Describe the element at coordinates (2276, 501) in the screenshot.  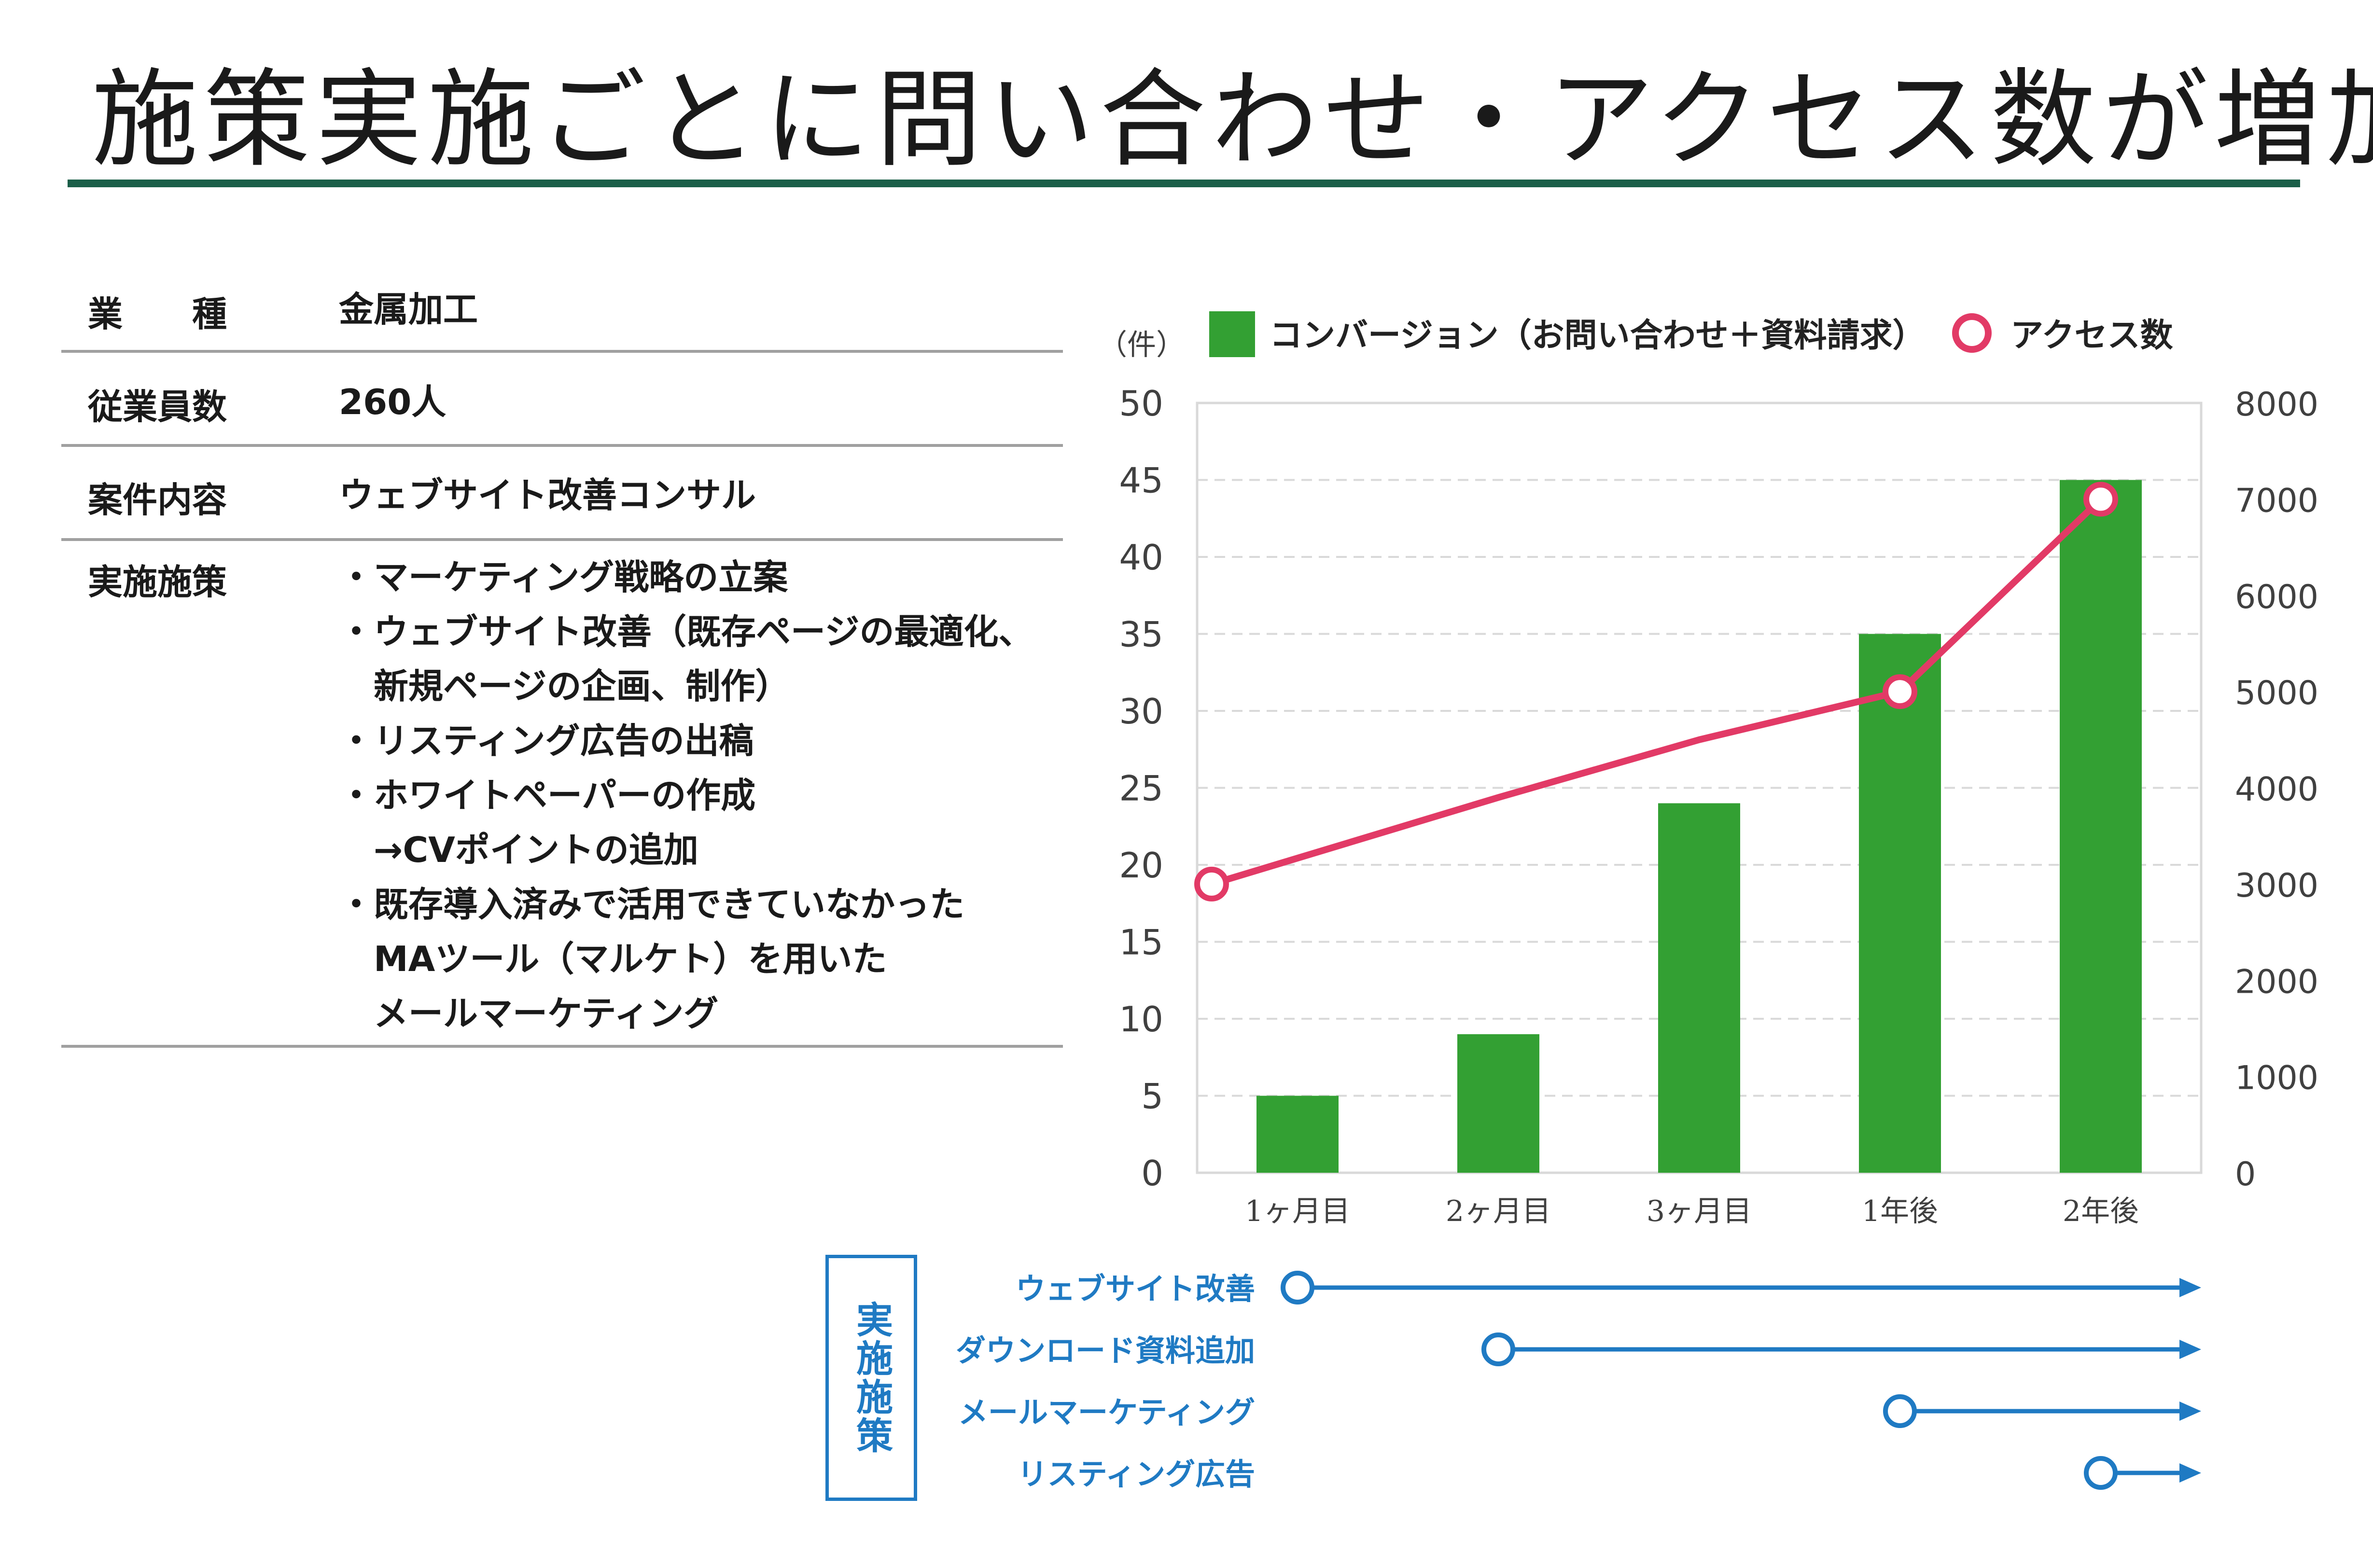
I see `y-right-tick-label: 7000` at that location.